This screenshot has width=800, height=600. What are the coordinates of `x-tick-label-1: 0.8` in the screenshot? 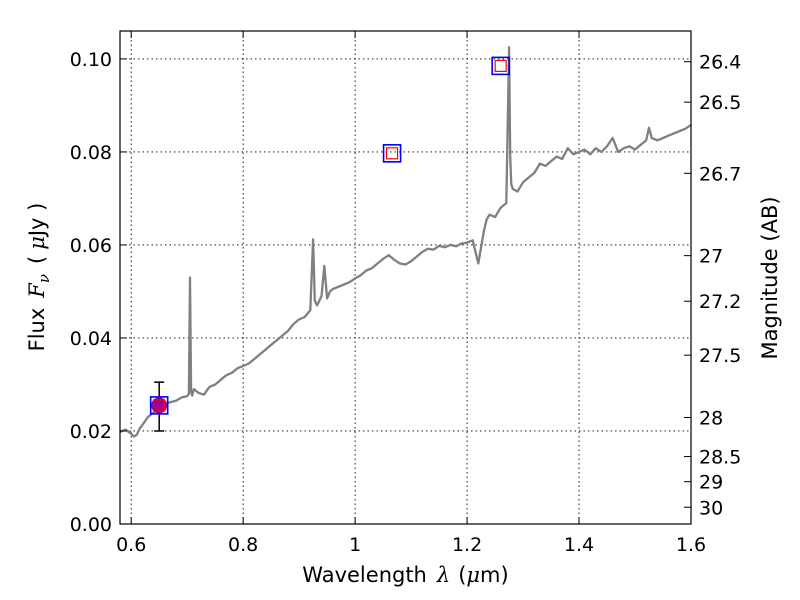 It's located at (243, 545).